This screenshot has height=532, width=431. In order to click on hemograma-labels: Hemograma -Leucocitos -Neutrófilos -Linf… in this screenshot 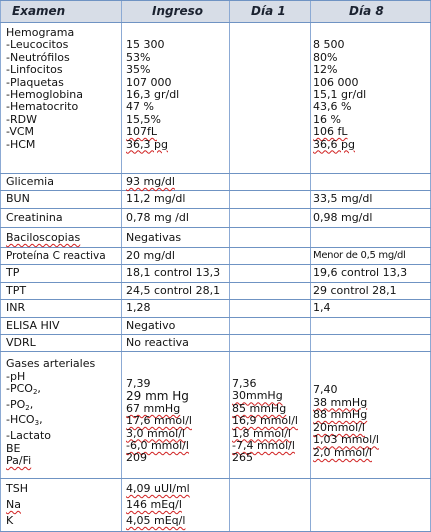, I will do `click(44, 88)`.